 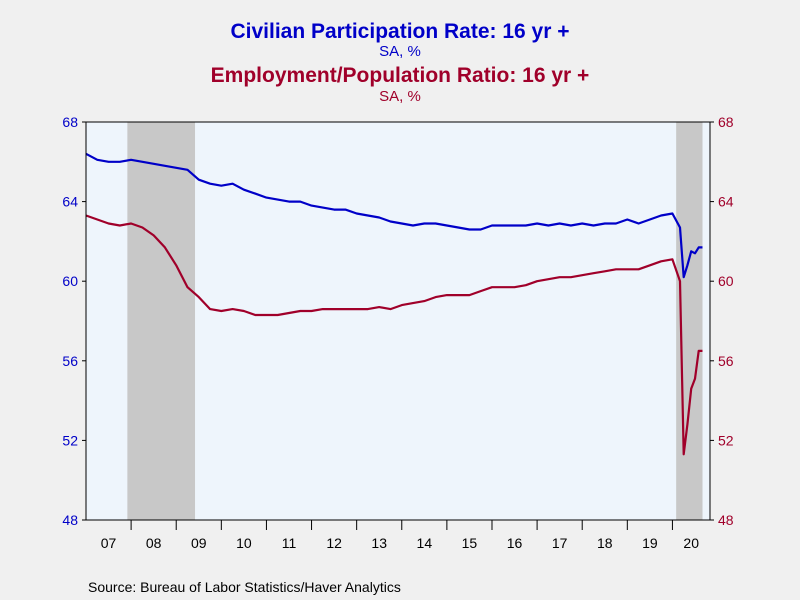 What do you see at coordinates (70, 520) in the screenshot?
I see `y-left-tick-label: 48` at bounding box center [70, 520].